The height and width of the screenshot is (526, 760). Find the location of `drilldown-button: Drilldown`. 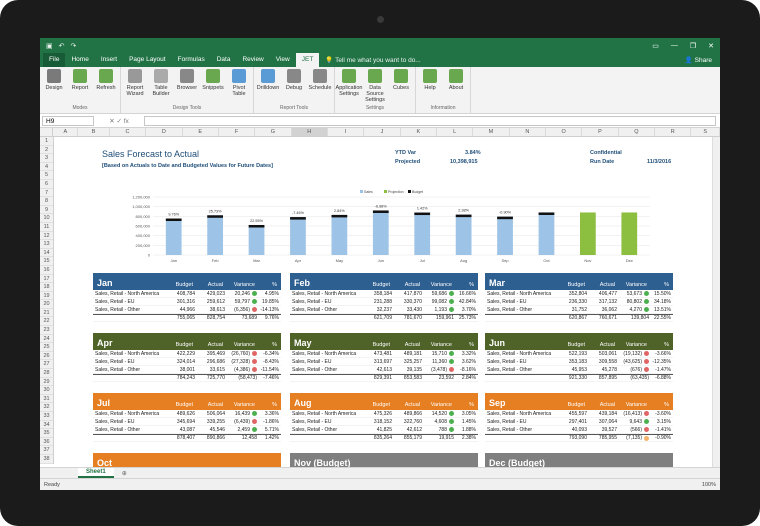

drilldown-button: Drilldown is located at coordinates (268, 86).